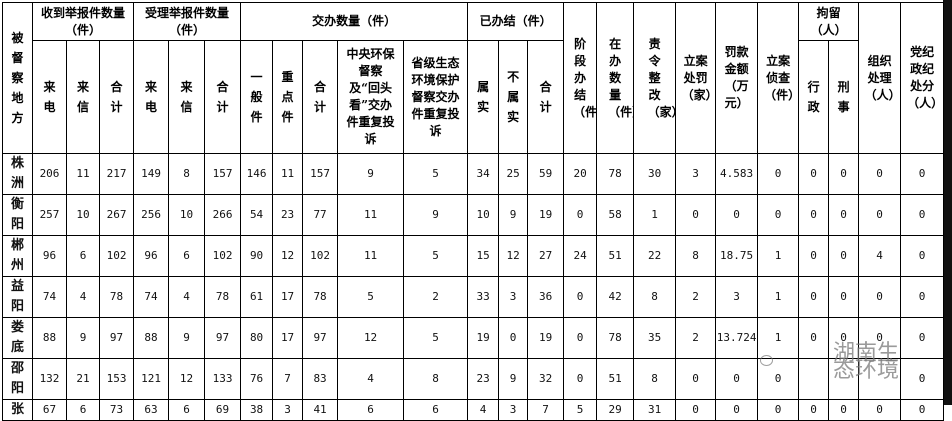 The image size is (952, 421). What do you see at coordinates (17, 256) in the screenshot?
I see `place-cell: 郴州` at bounding box center [17, 256].